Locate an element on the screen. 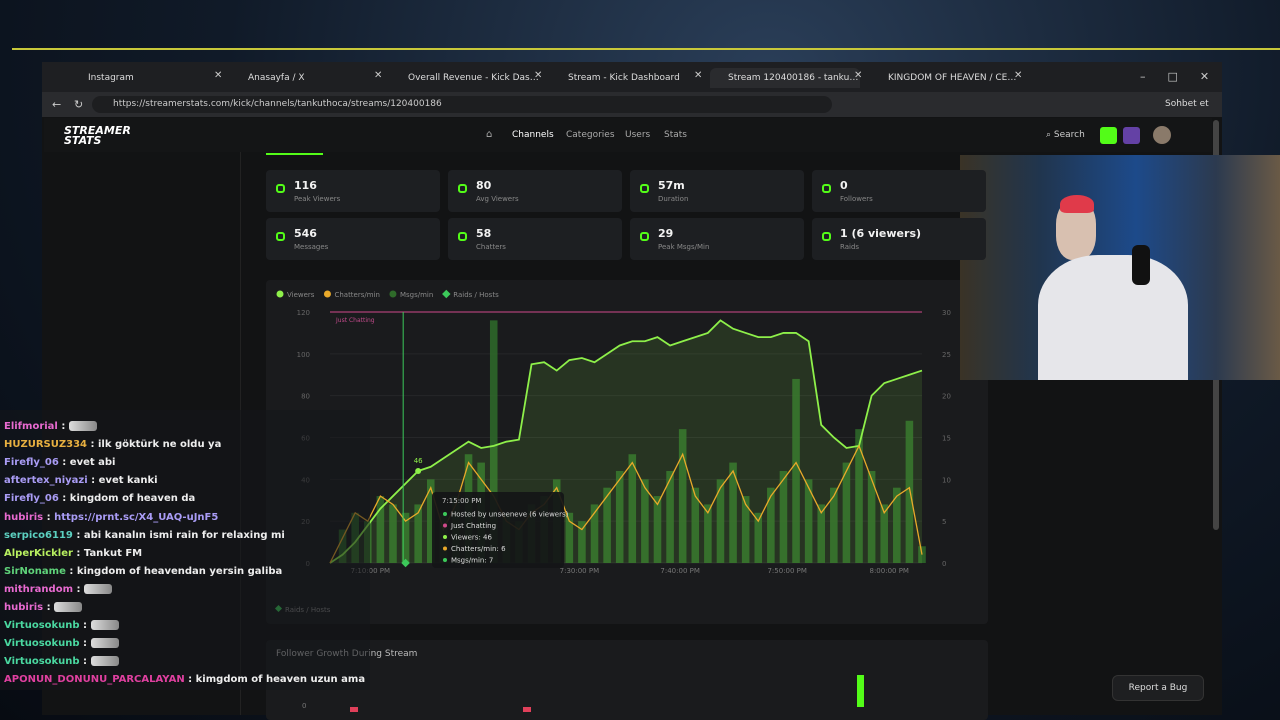 The height and width of the screenshot is (720, 1280). chat-user: SirNoname is located at coordinates (35, 571).